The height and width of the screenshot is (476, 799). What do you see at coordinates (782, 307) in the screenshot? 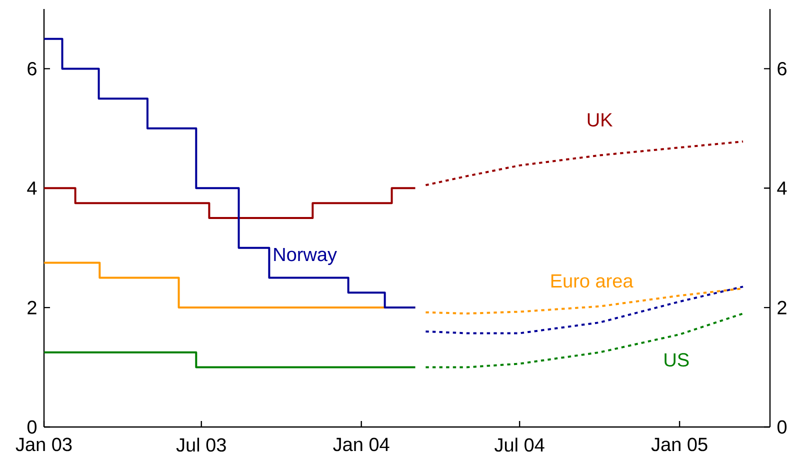
I see `y2-tick-label: 2` at bounding box center [782, 307].